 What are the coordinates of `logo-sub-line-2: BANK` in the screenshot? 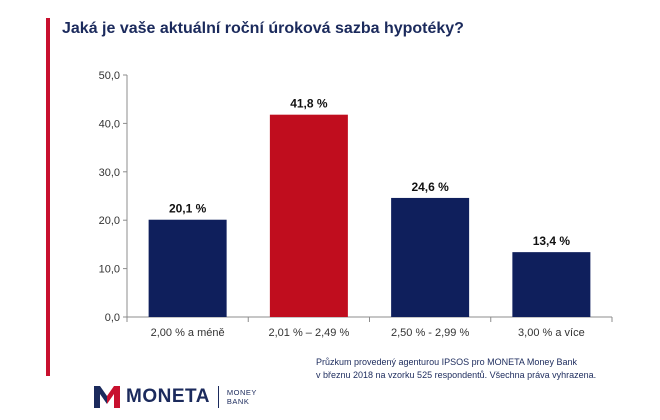 It's located at (238, 401).